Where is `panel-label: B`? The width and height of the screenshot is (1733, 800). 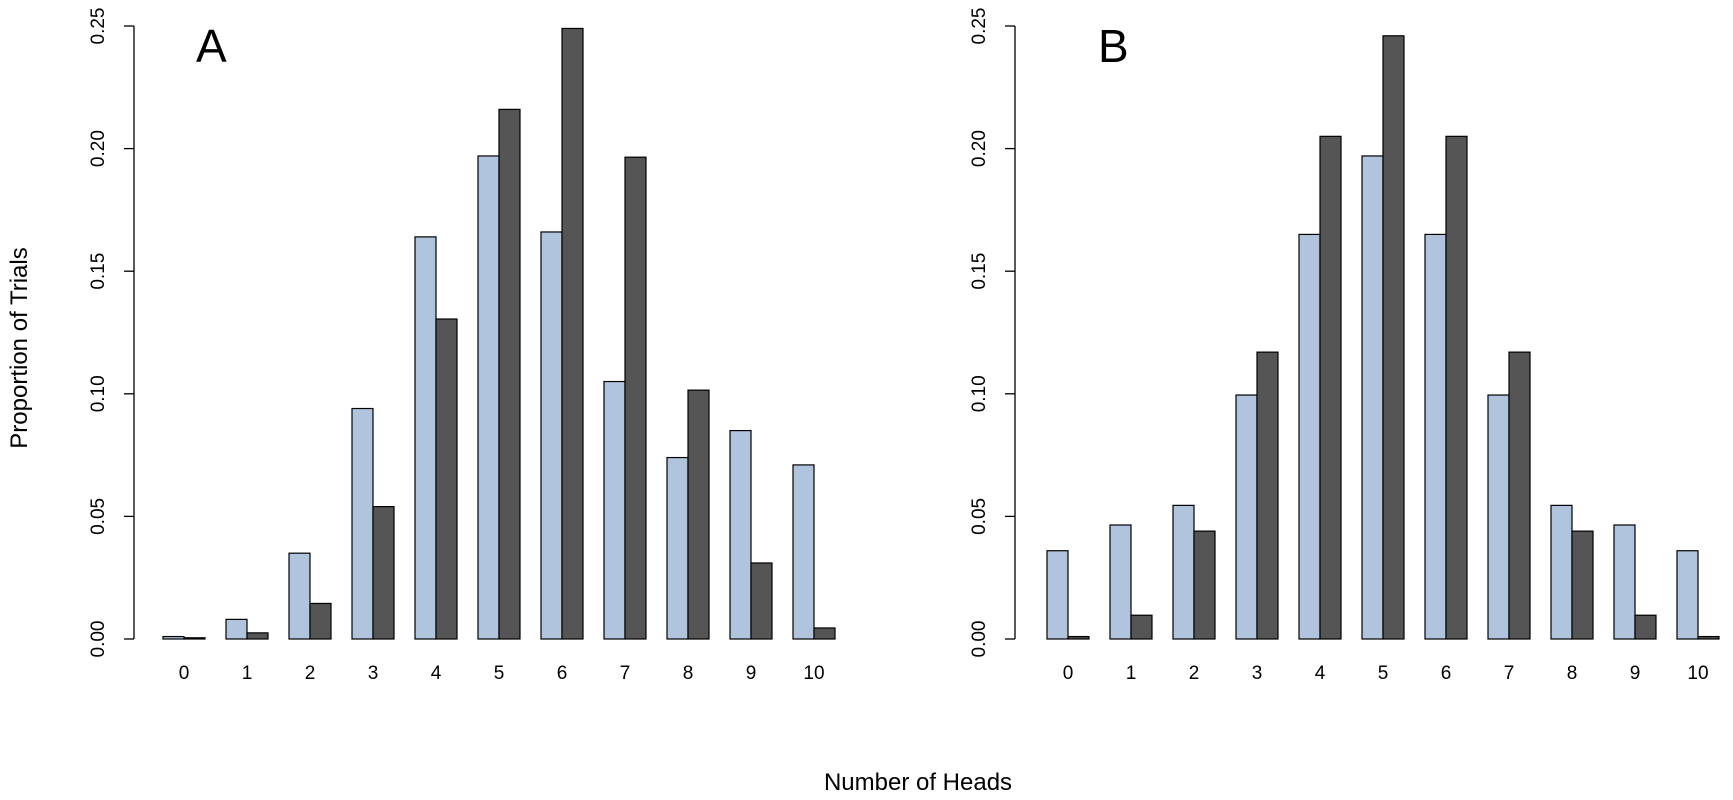
panel-label: B is located at coordinates (1113, 46).